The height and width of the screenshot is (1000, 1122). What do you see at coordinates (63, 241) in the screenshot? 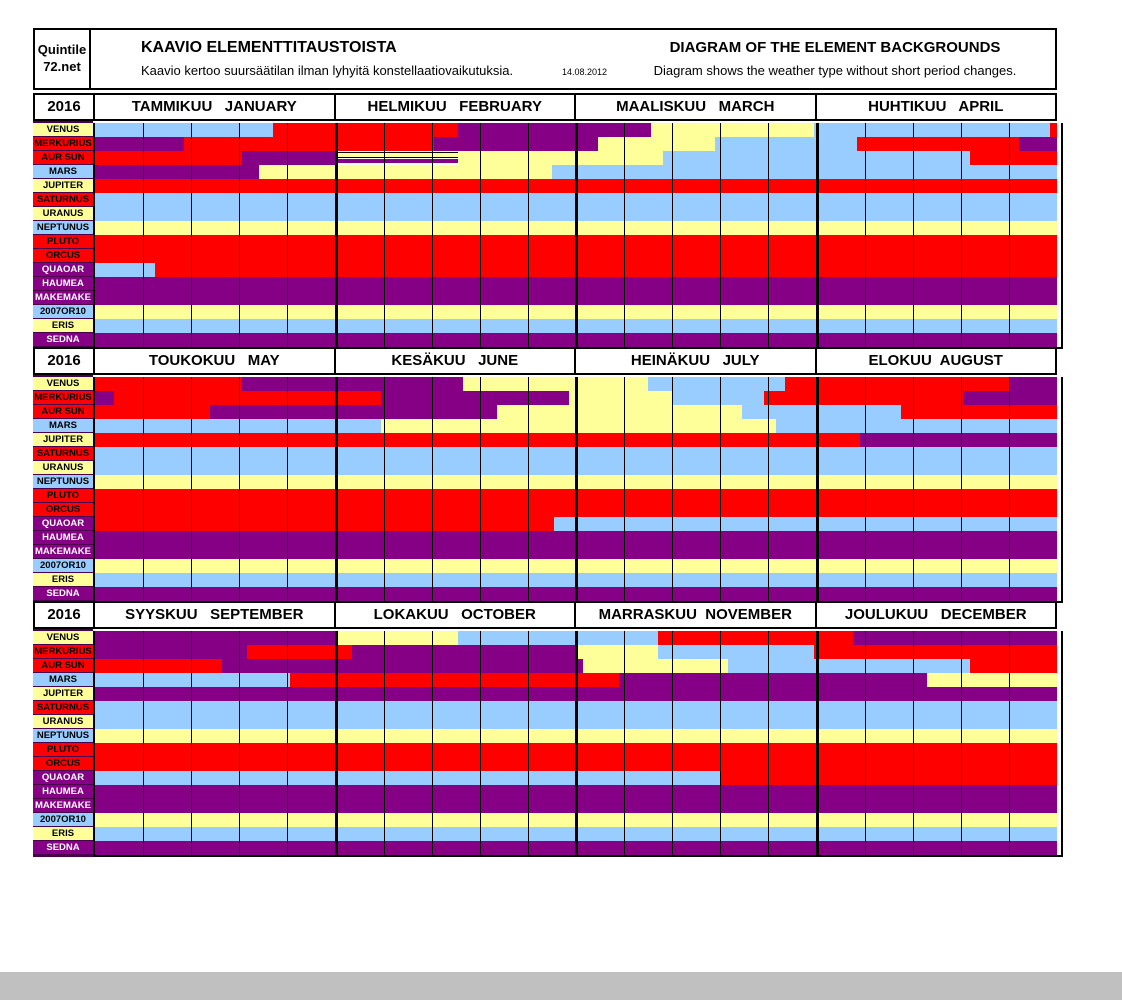
I see `planet-label-pluto: PLUTO` at bounding box center [63, 241].